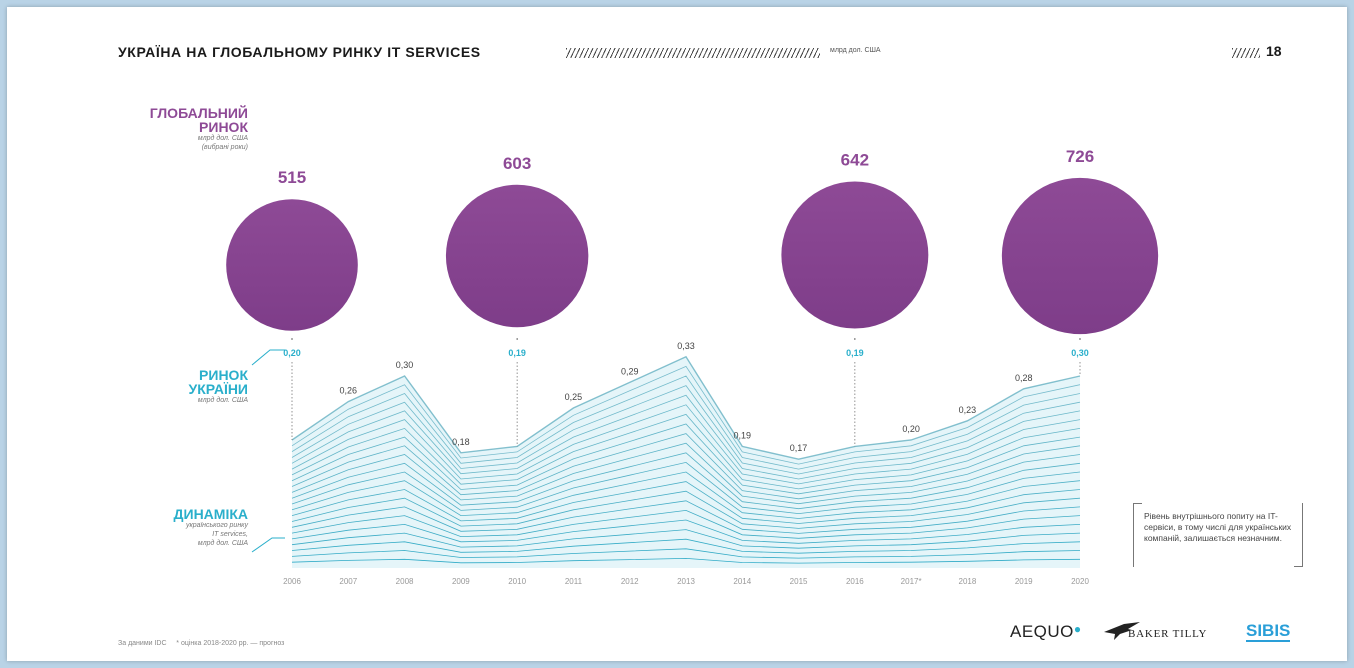 Image resolution: width=1354 pixels, height=668 pixels. Describe the element at coordinates (1080, 156) in the screenshot. I see `global-market-value-label: 726` at that location.